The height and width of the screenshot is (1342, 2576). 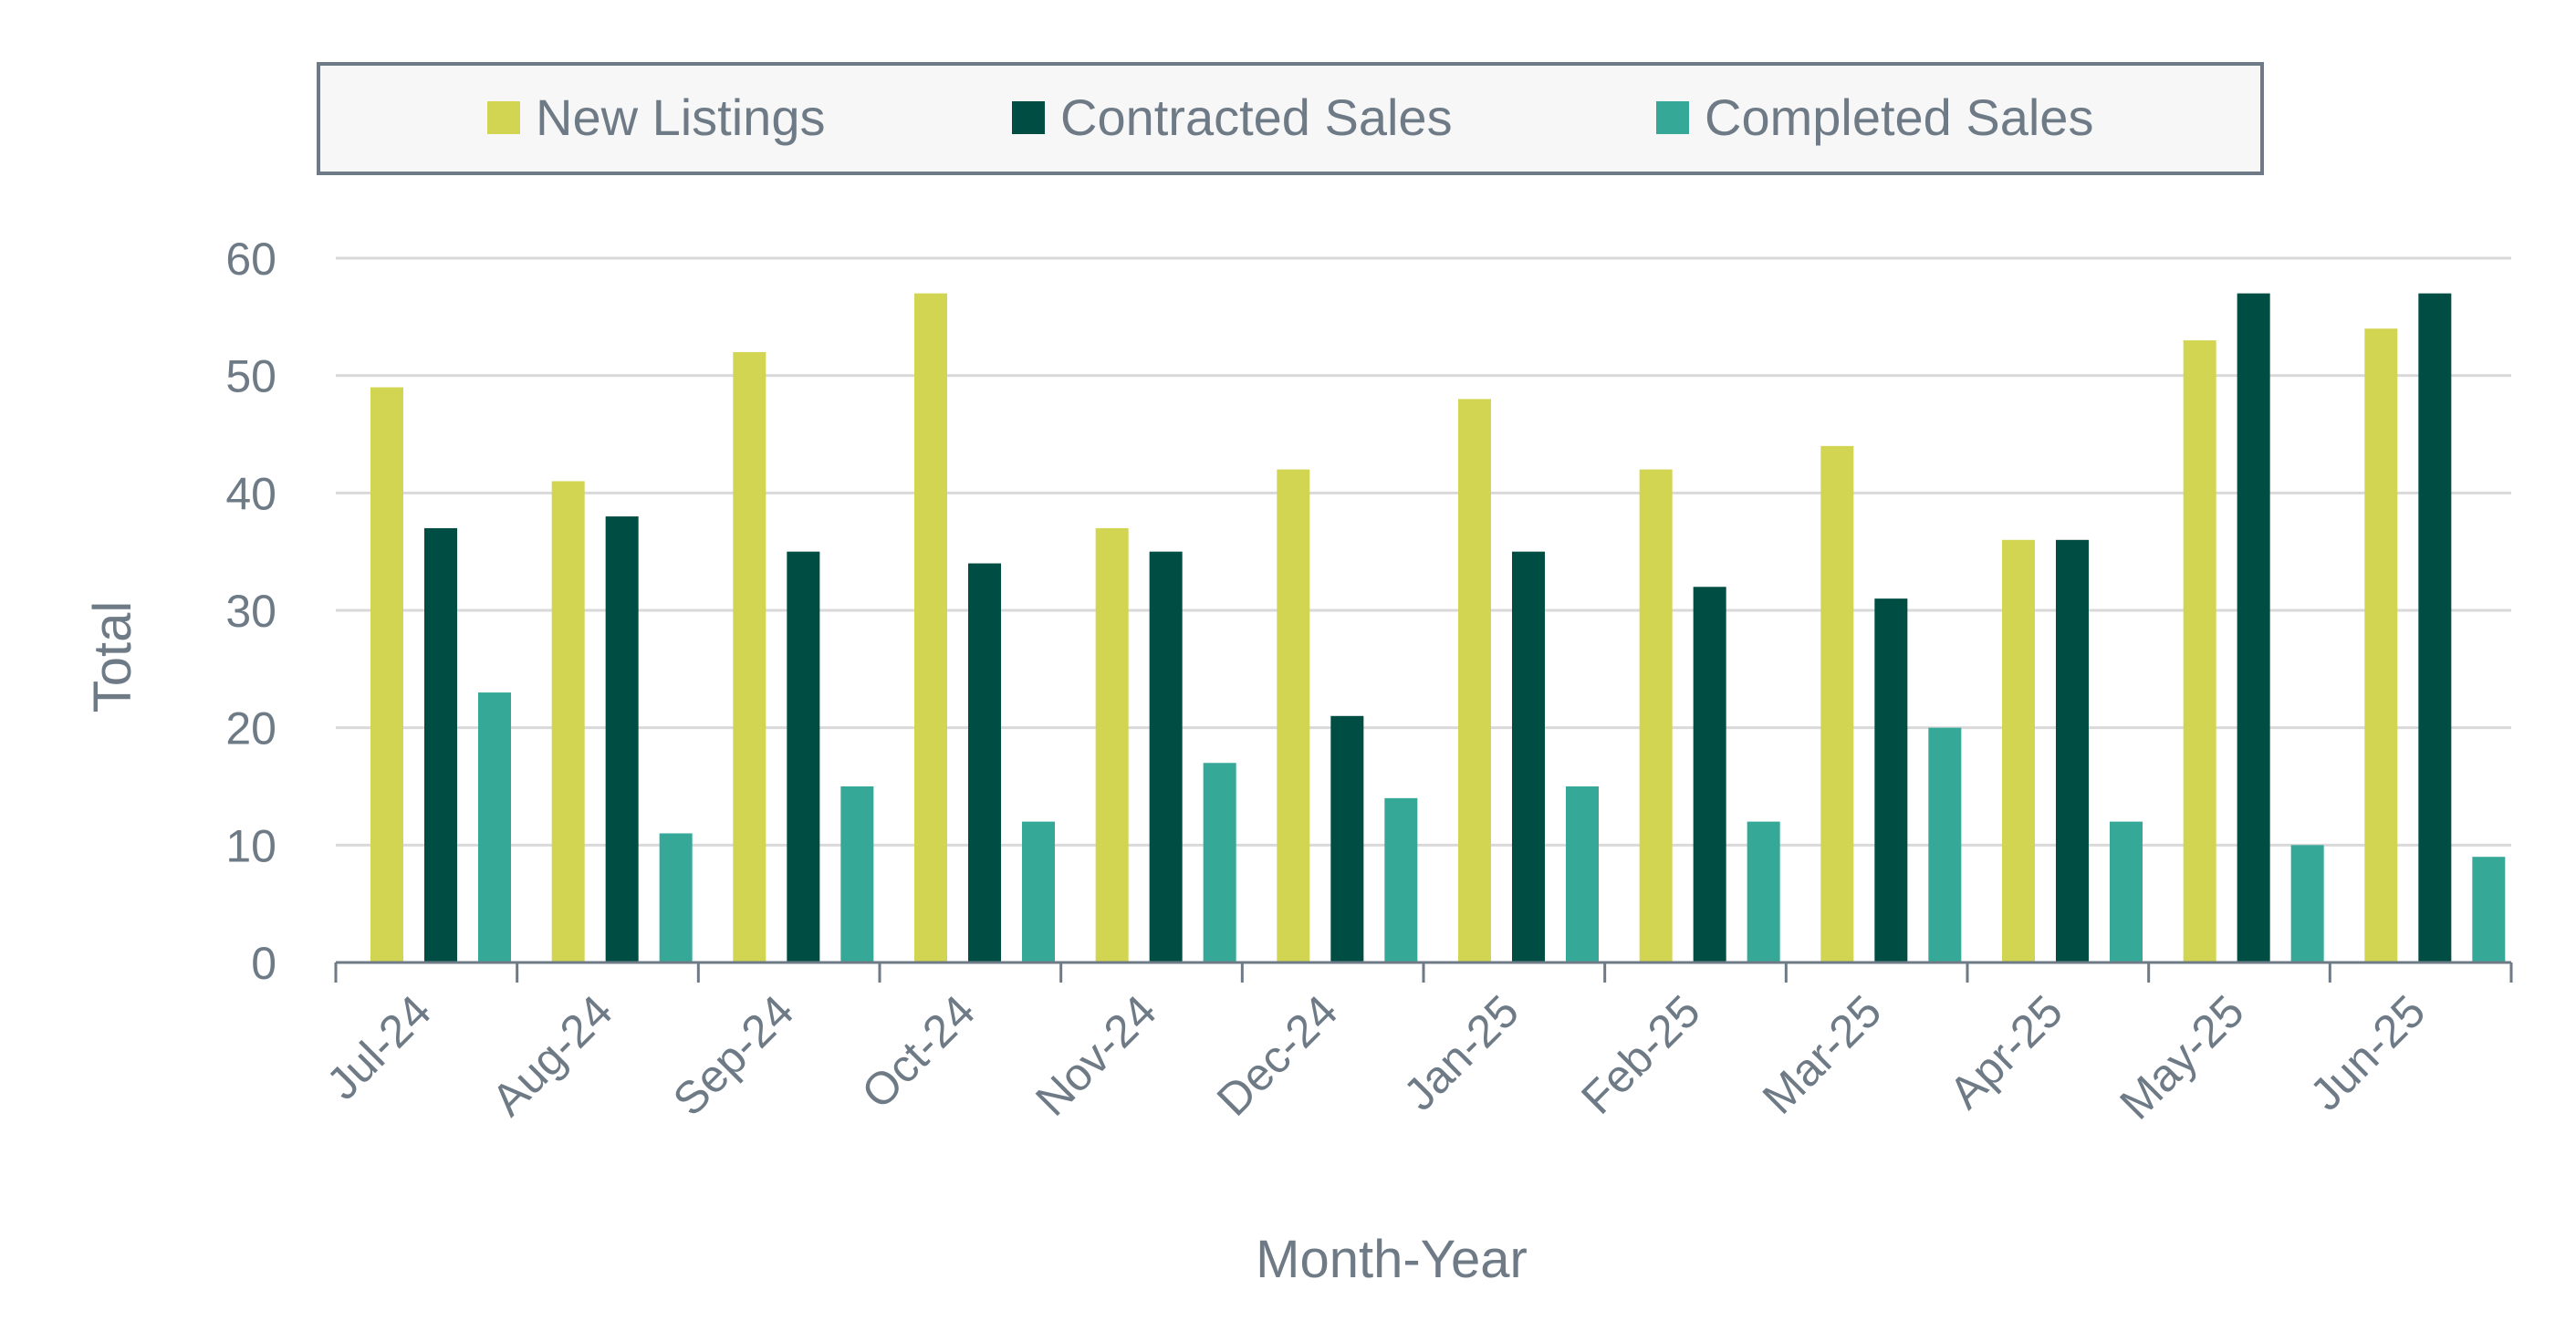 I want to click on x-tick-label: Aug-24, so click(x=552, y=1056).